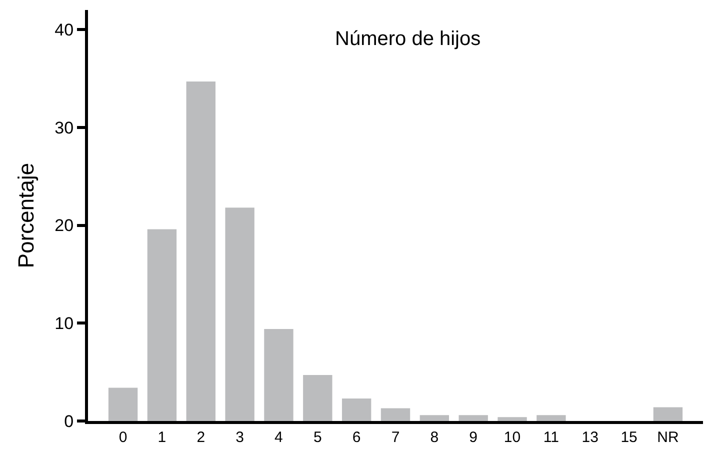  I want to click on x-tick-label: 3, so click(240, 437).